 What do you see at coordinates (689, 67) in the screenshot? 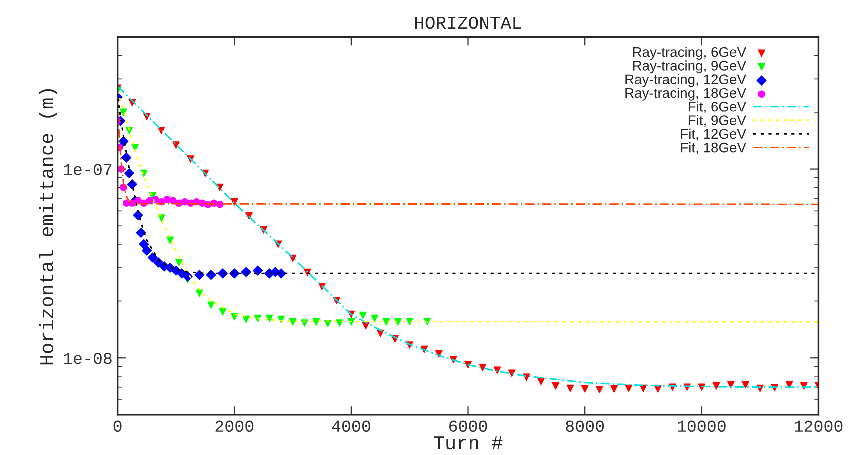
I see `legend-label: Ray-tracing, 9GeV` at bounding box center [689, 67].